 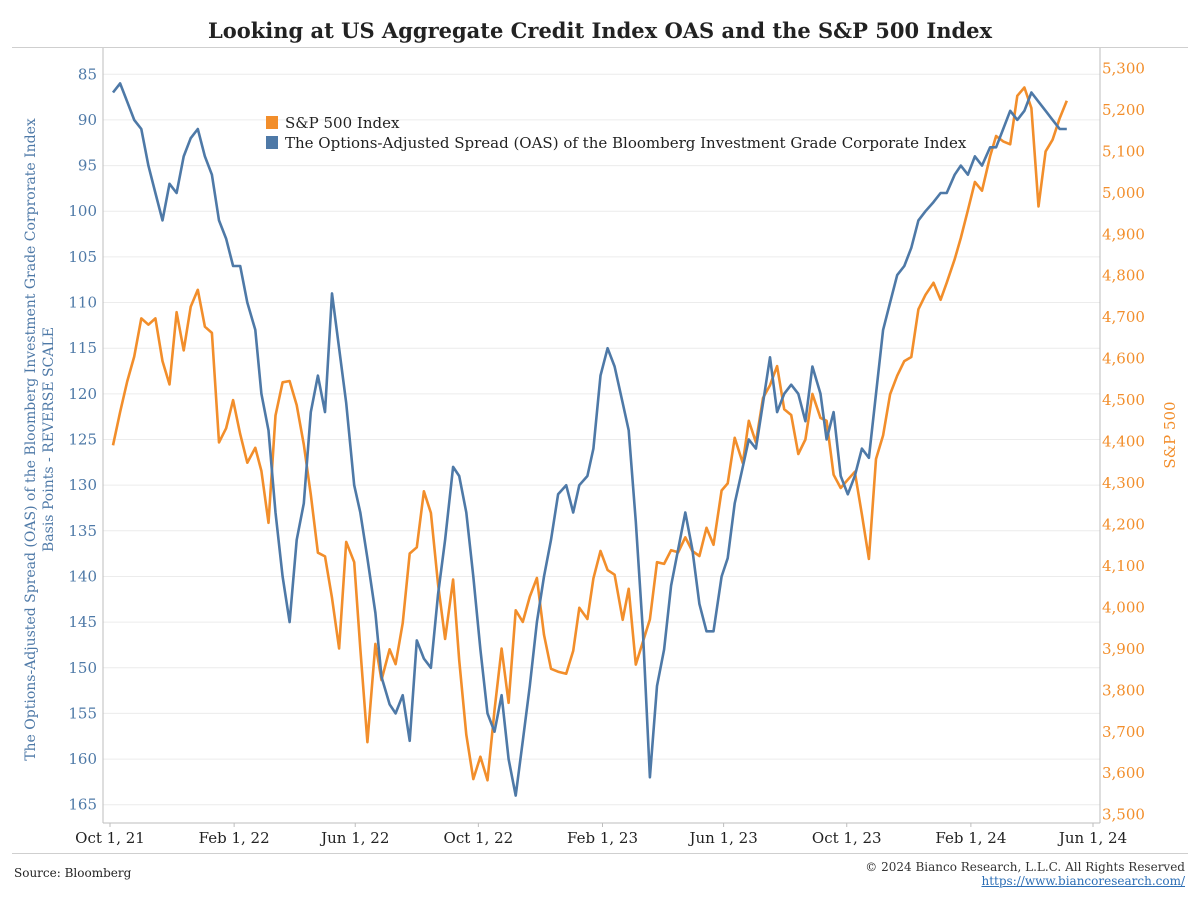 What do you see at coordinates (1123, 234) in the screenshot?
I see `right-tick-label: 4,900` at bounding box center [1123, 234].